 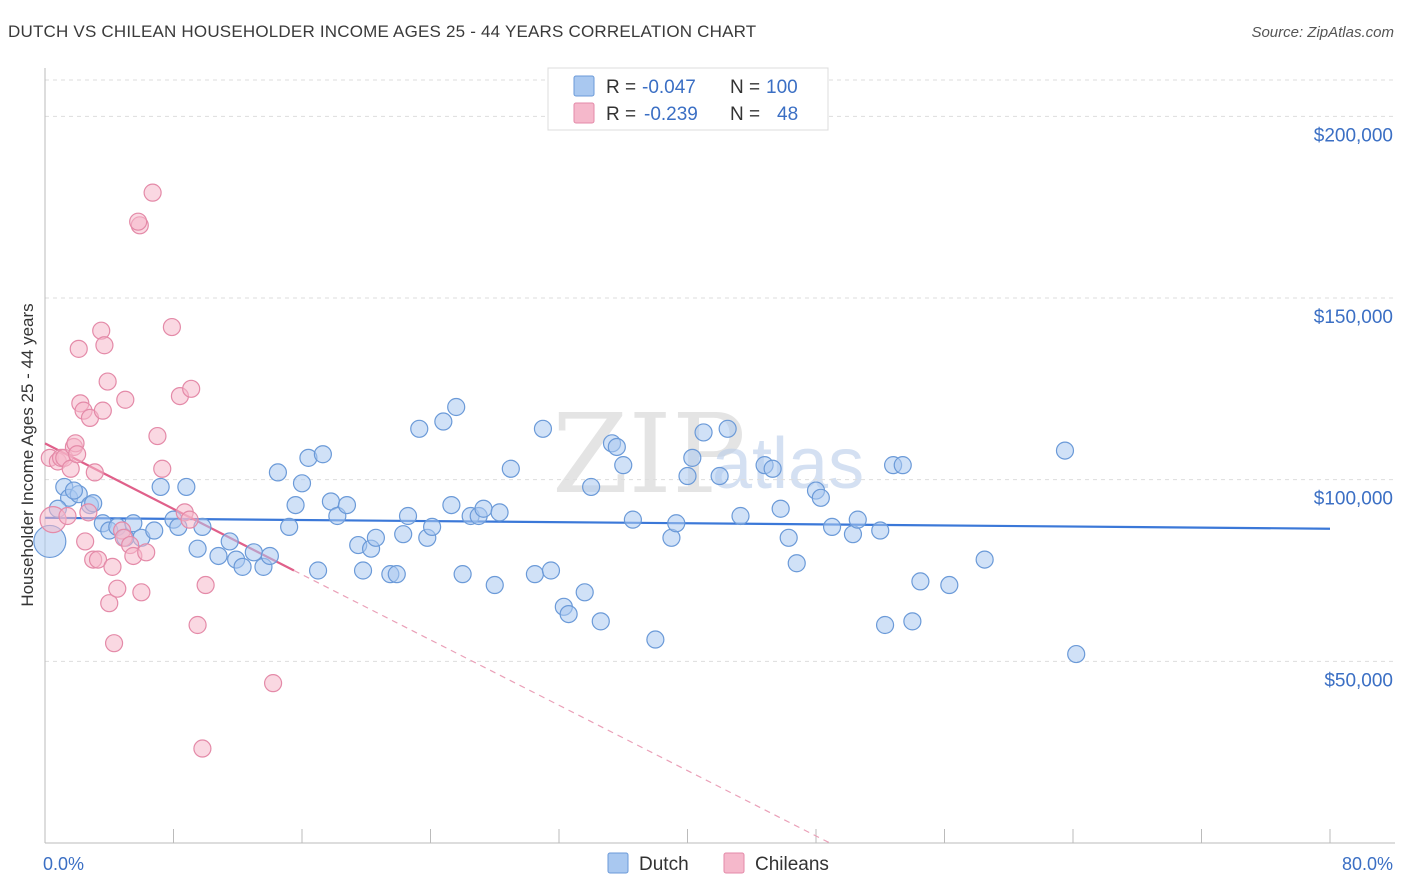 What do you see at coordinates (664, 864) in the screenshot?
I see `bottom-legend-label-dutch: Dutch` at bounding box center [664, 864].